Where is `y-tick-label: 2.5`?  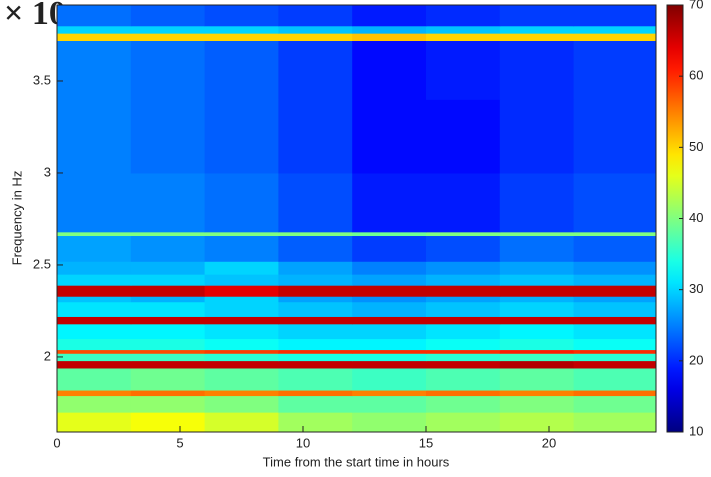
y-tick-label: 2.5 is located at coordinates (42, 263).